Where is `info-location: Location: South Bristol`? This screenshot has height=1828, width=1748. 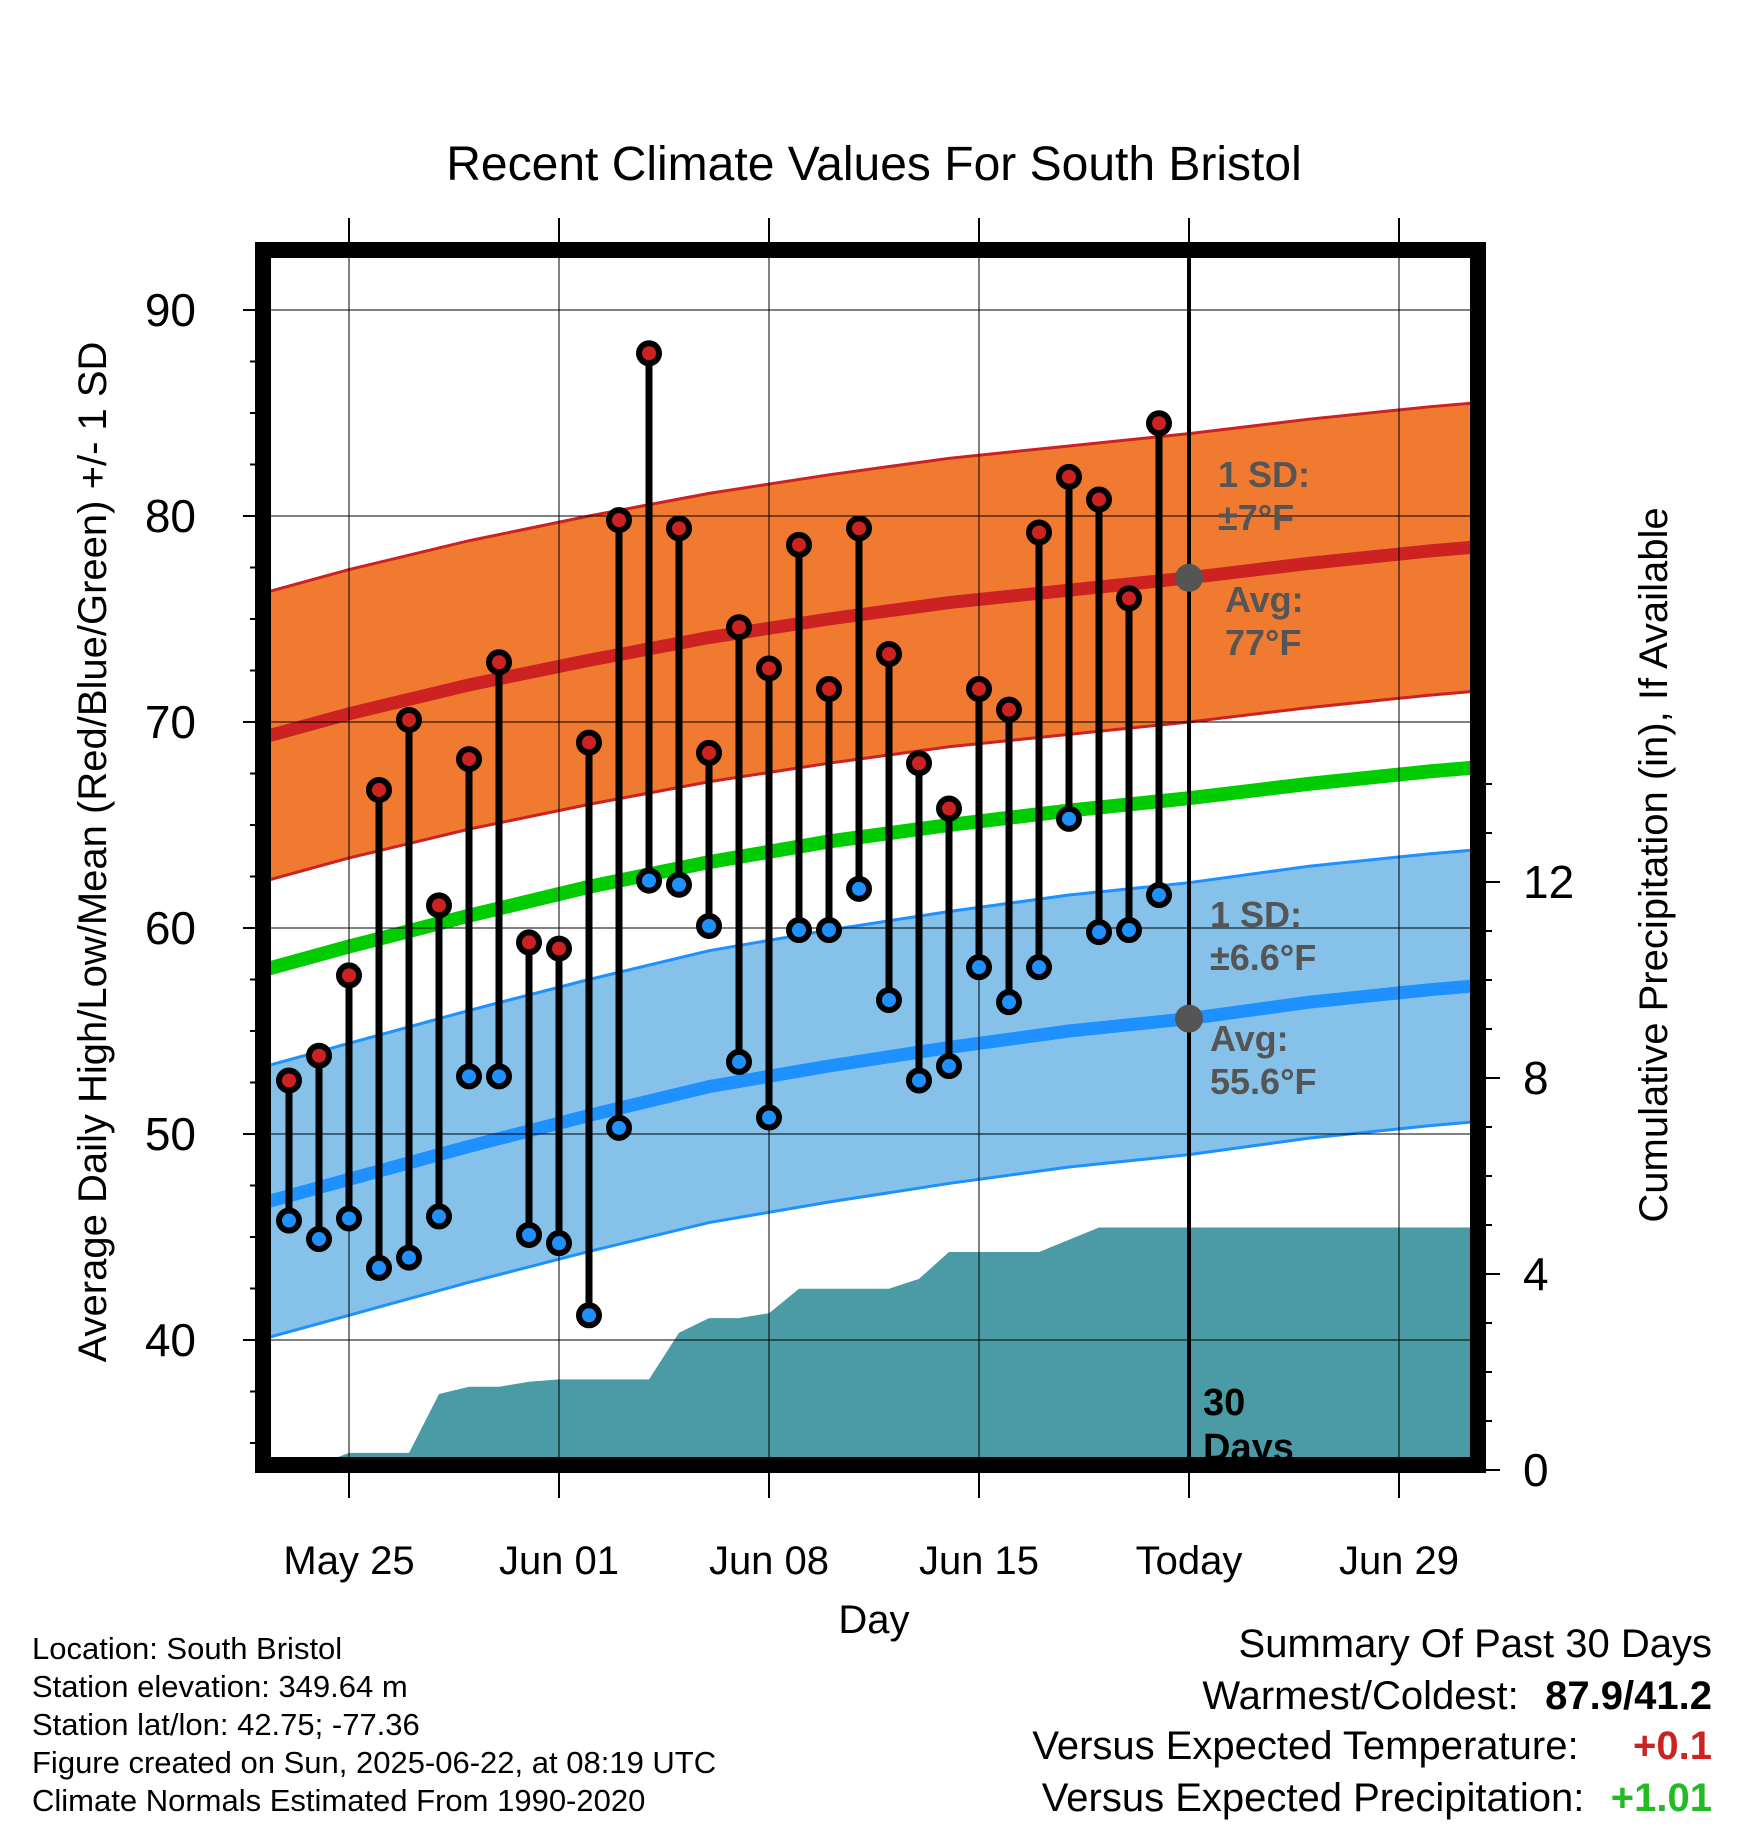 info-location: Location: South Bristol is located at coordinates (187, 1648).